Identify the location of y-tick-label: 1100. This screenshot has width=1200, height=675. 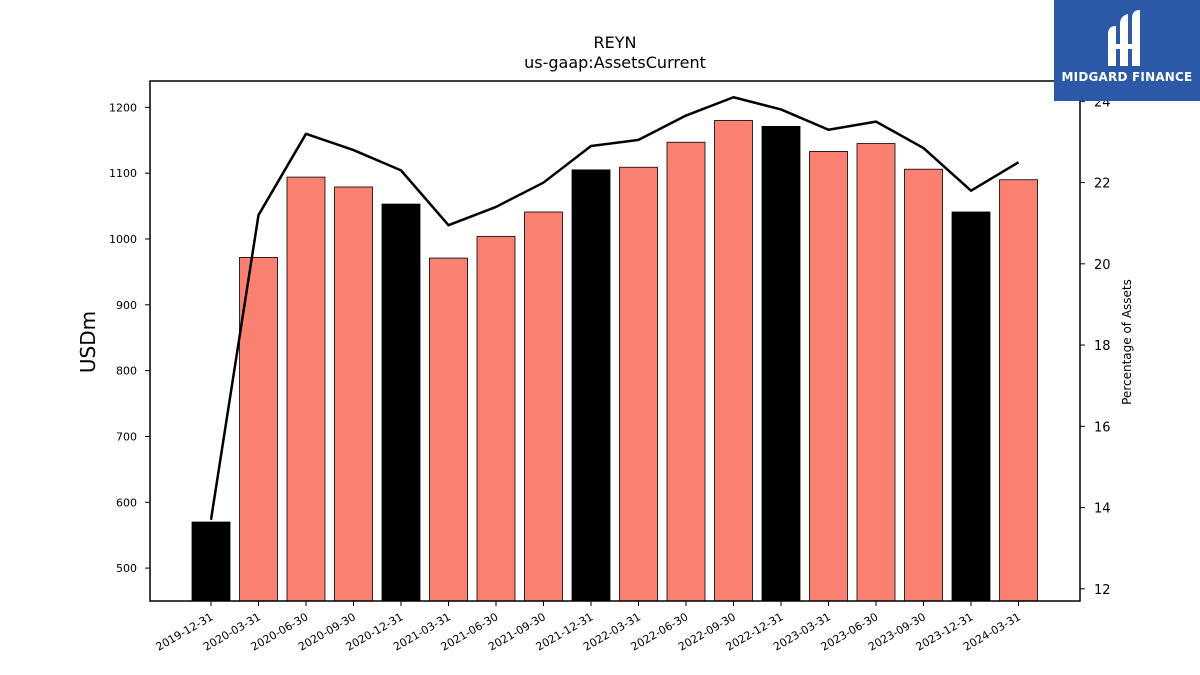
(123, 173).